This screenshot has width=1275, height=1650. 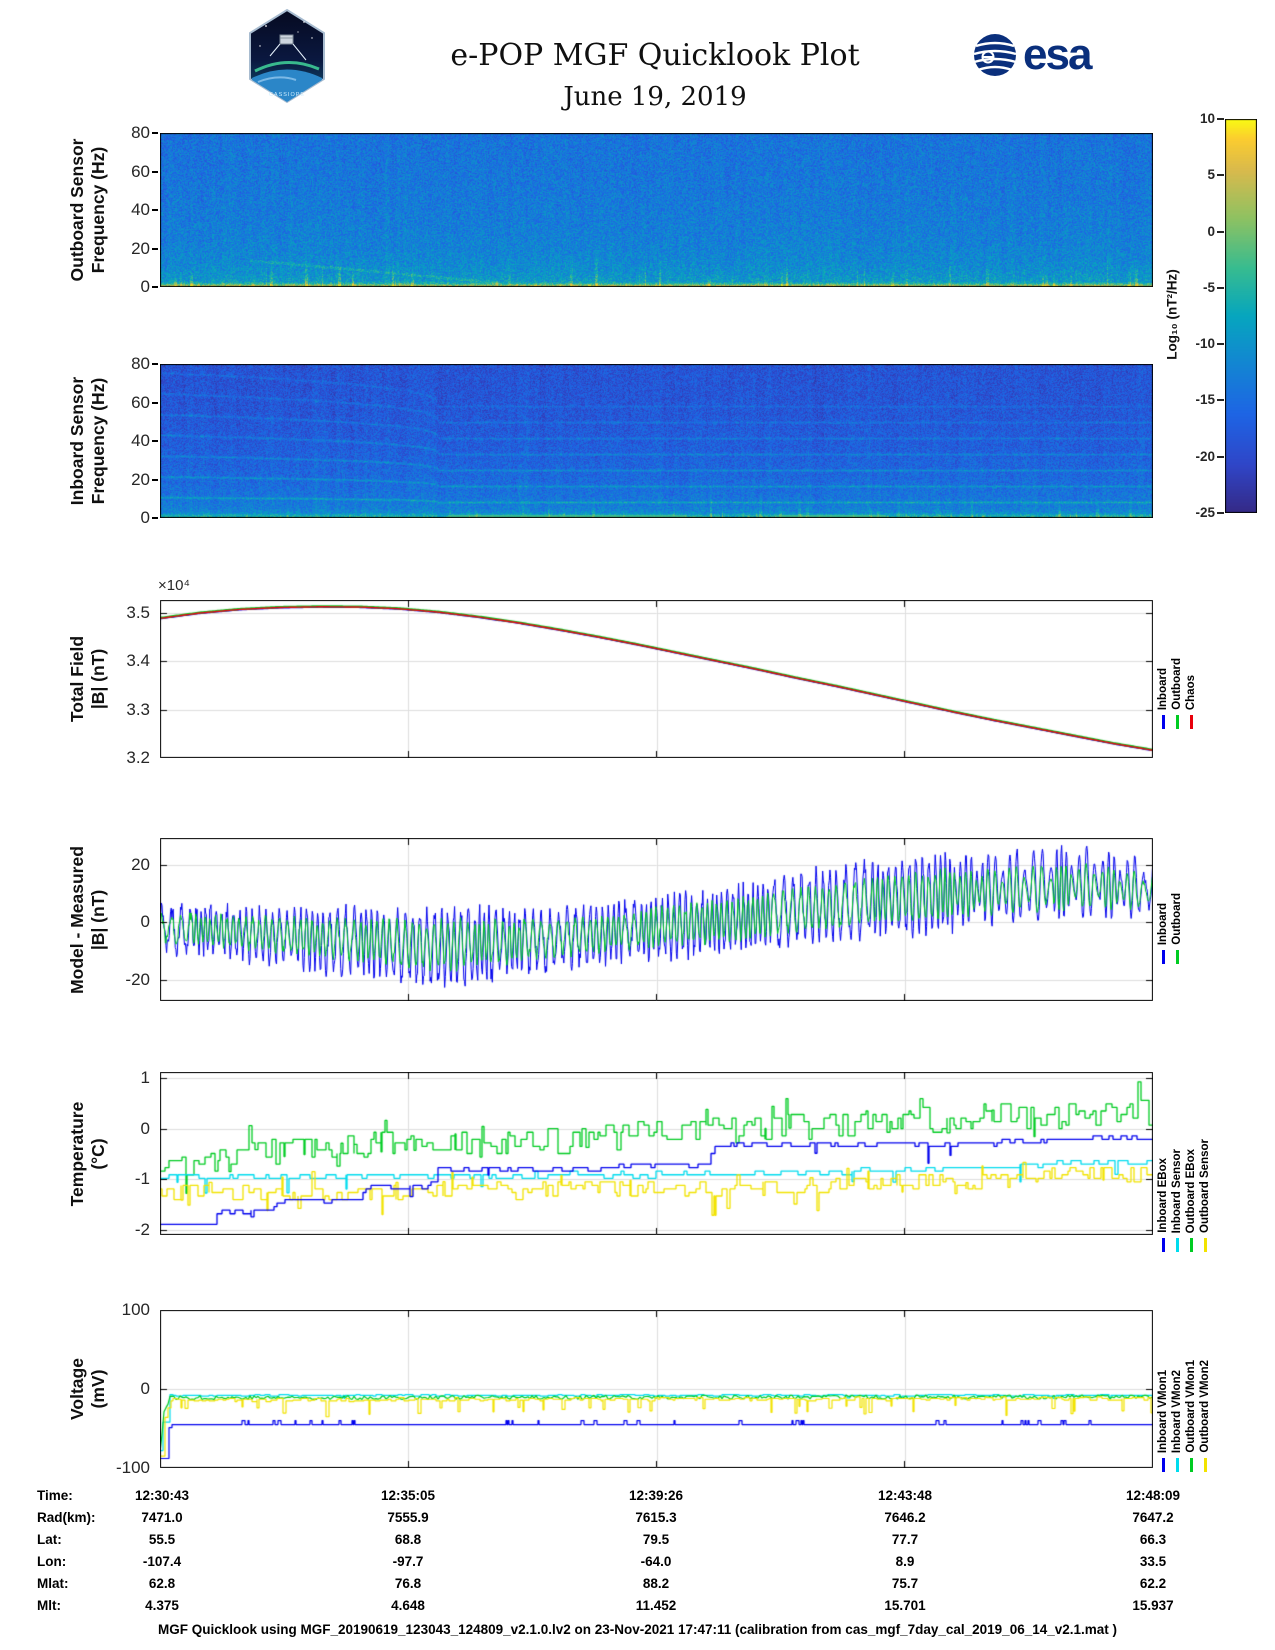 What do you see at coordinates (905, 1605) in the screenshot?
I see `ephemeris-cell: 15.701` at bounding box center [905, 1605].